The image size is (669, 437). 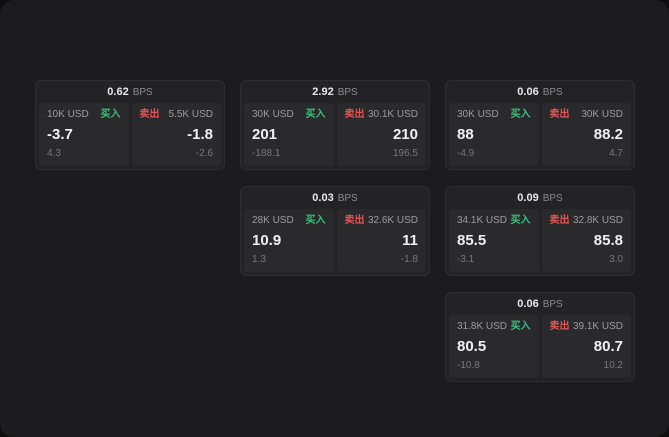 I want to click on quote-card: 0.06 BPS 30K USD 买入 88 -4.9 卖出 30K USD, so click(x=540, y=125).